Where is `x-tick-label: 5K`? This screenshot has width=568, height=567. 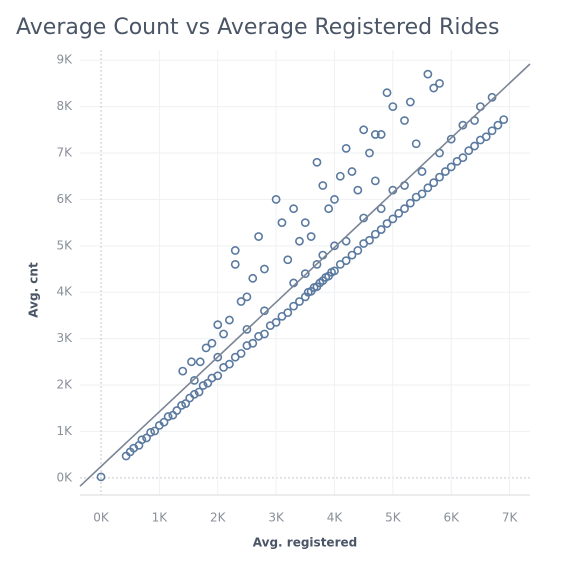 x-tick-label: 5K is located at coordinates (393, 518).